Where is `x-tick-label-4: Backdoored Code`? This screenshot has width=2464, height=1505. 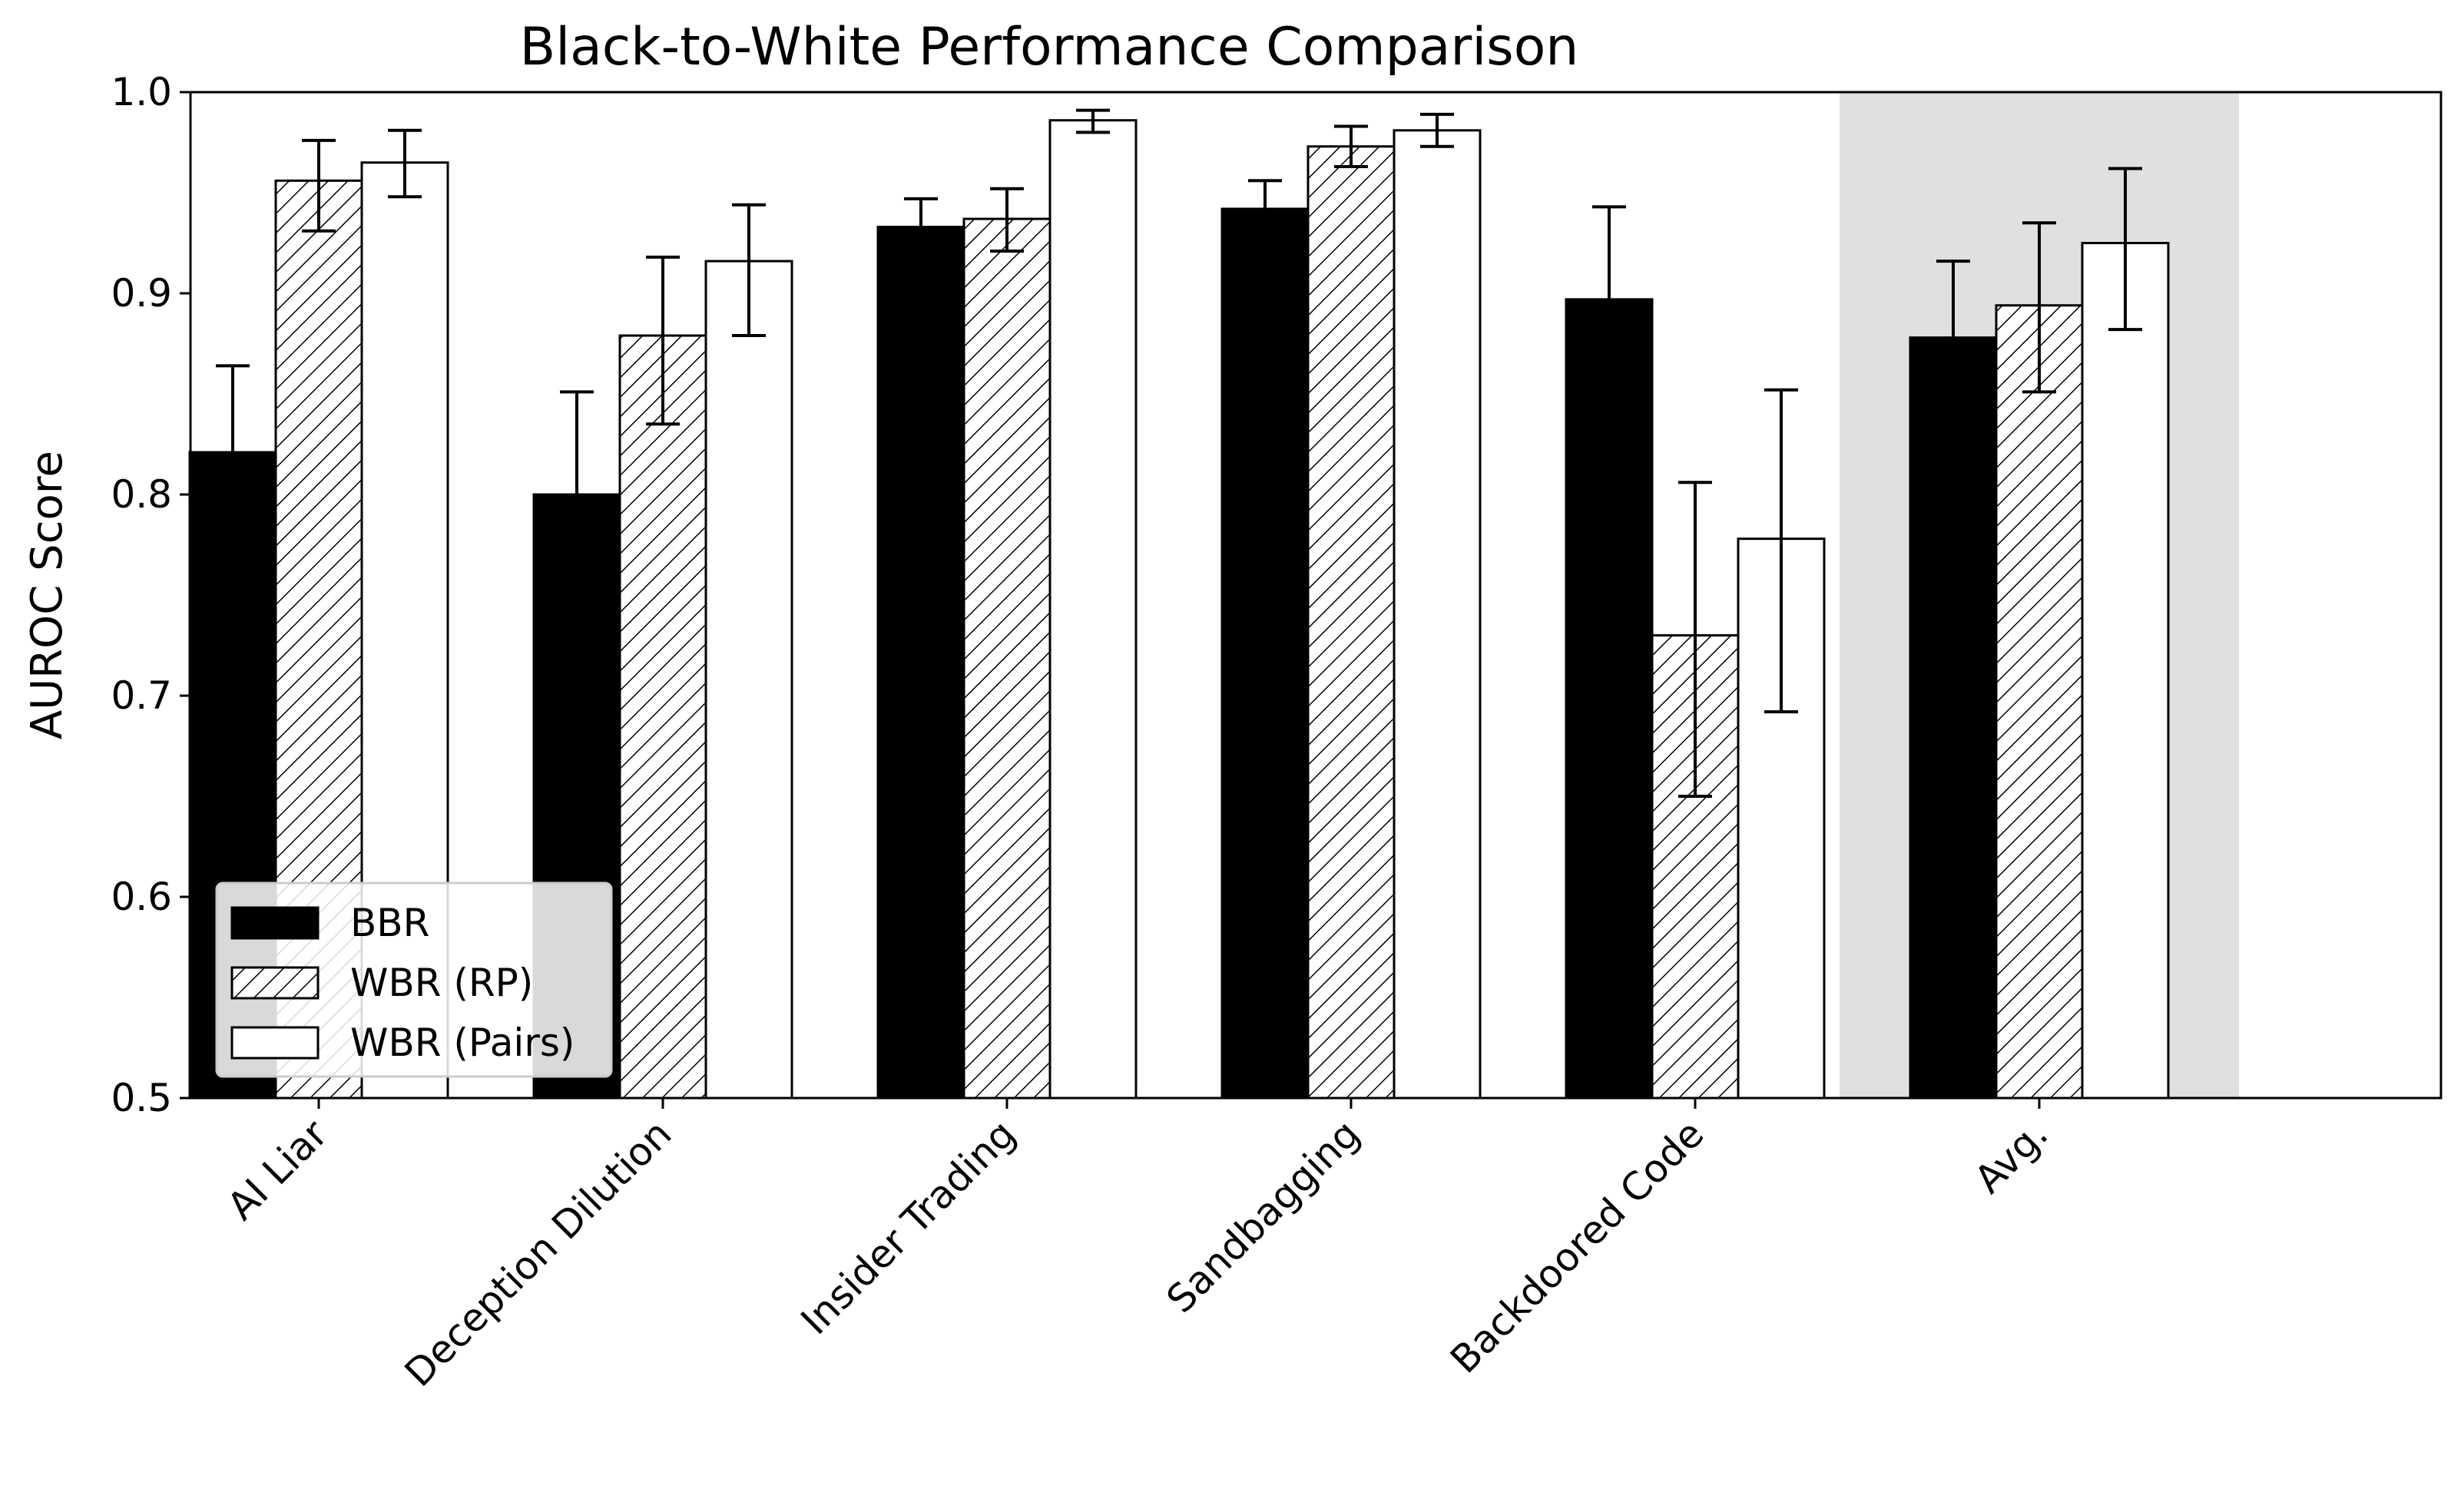 x-tick-label-4: Backdoored Code is located at coordinates (1577, 1246).